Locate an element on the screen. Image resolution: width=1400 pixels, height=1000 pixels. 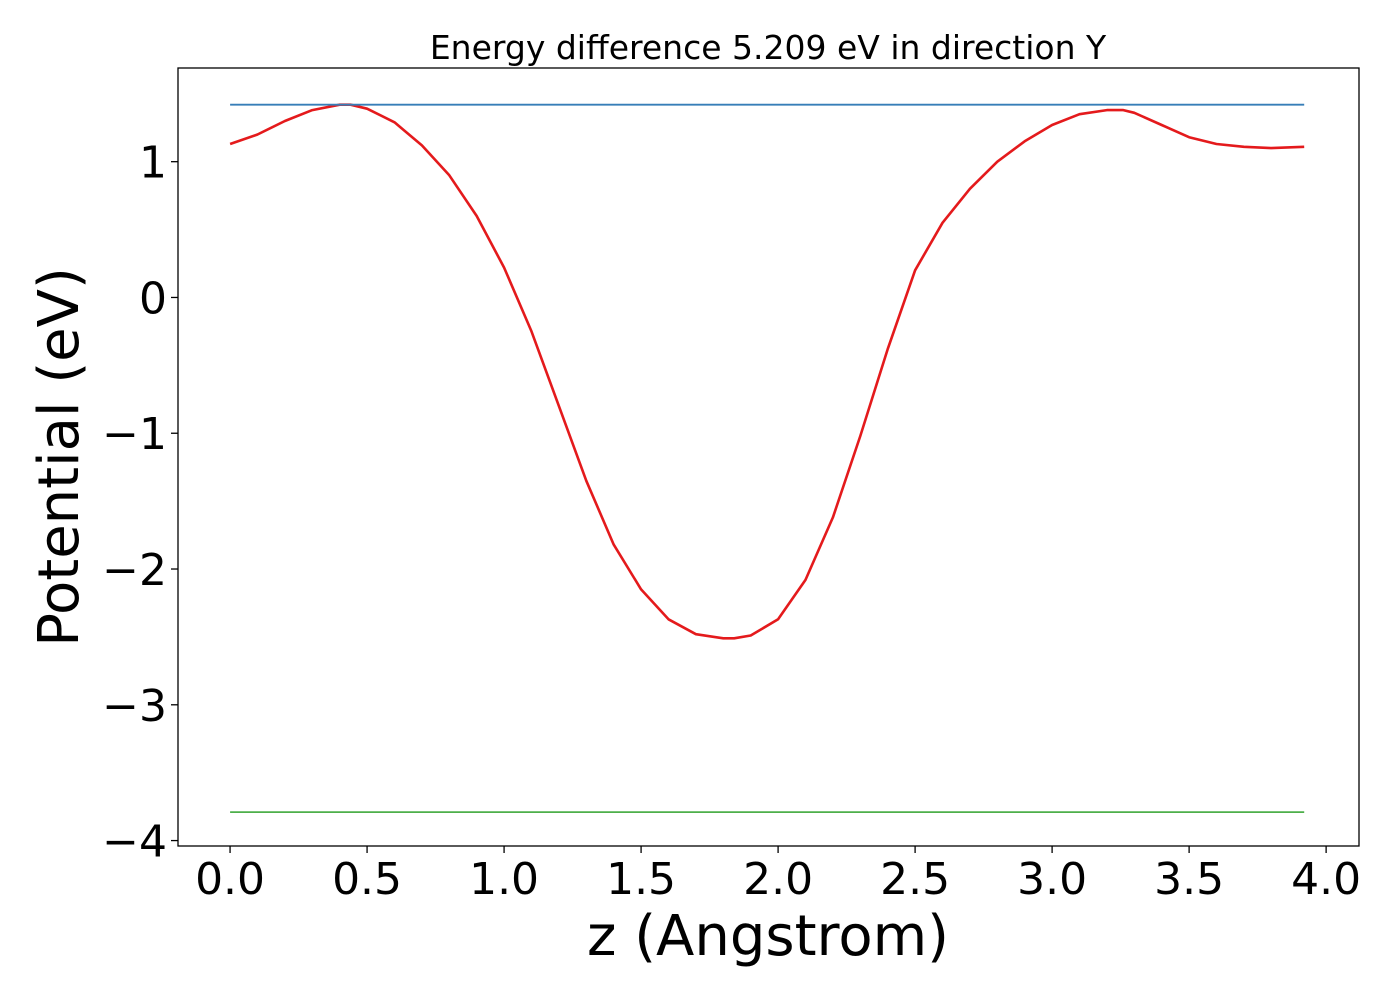
y-tick-label: −2 is located at coordinates (134, 570).